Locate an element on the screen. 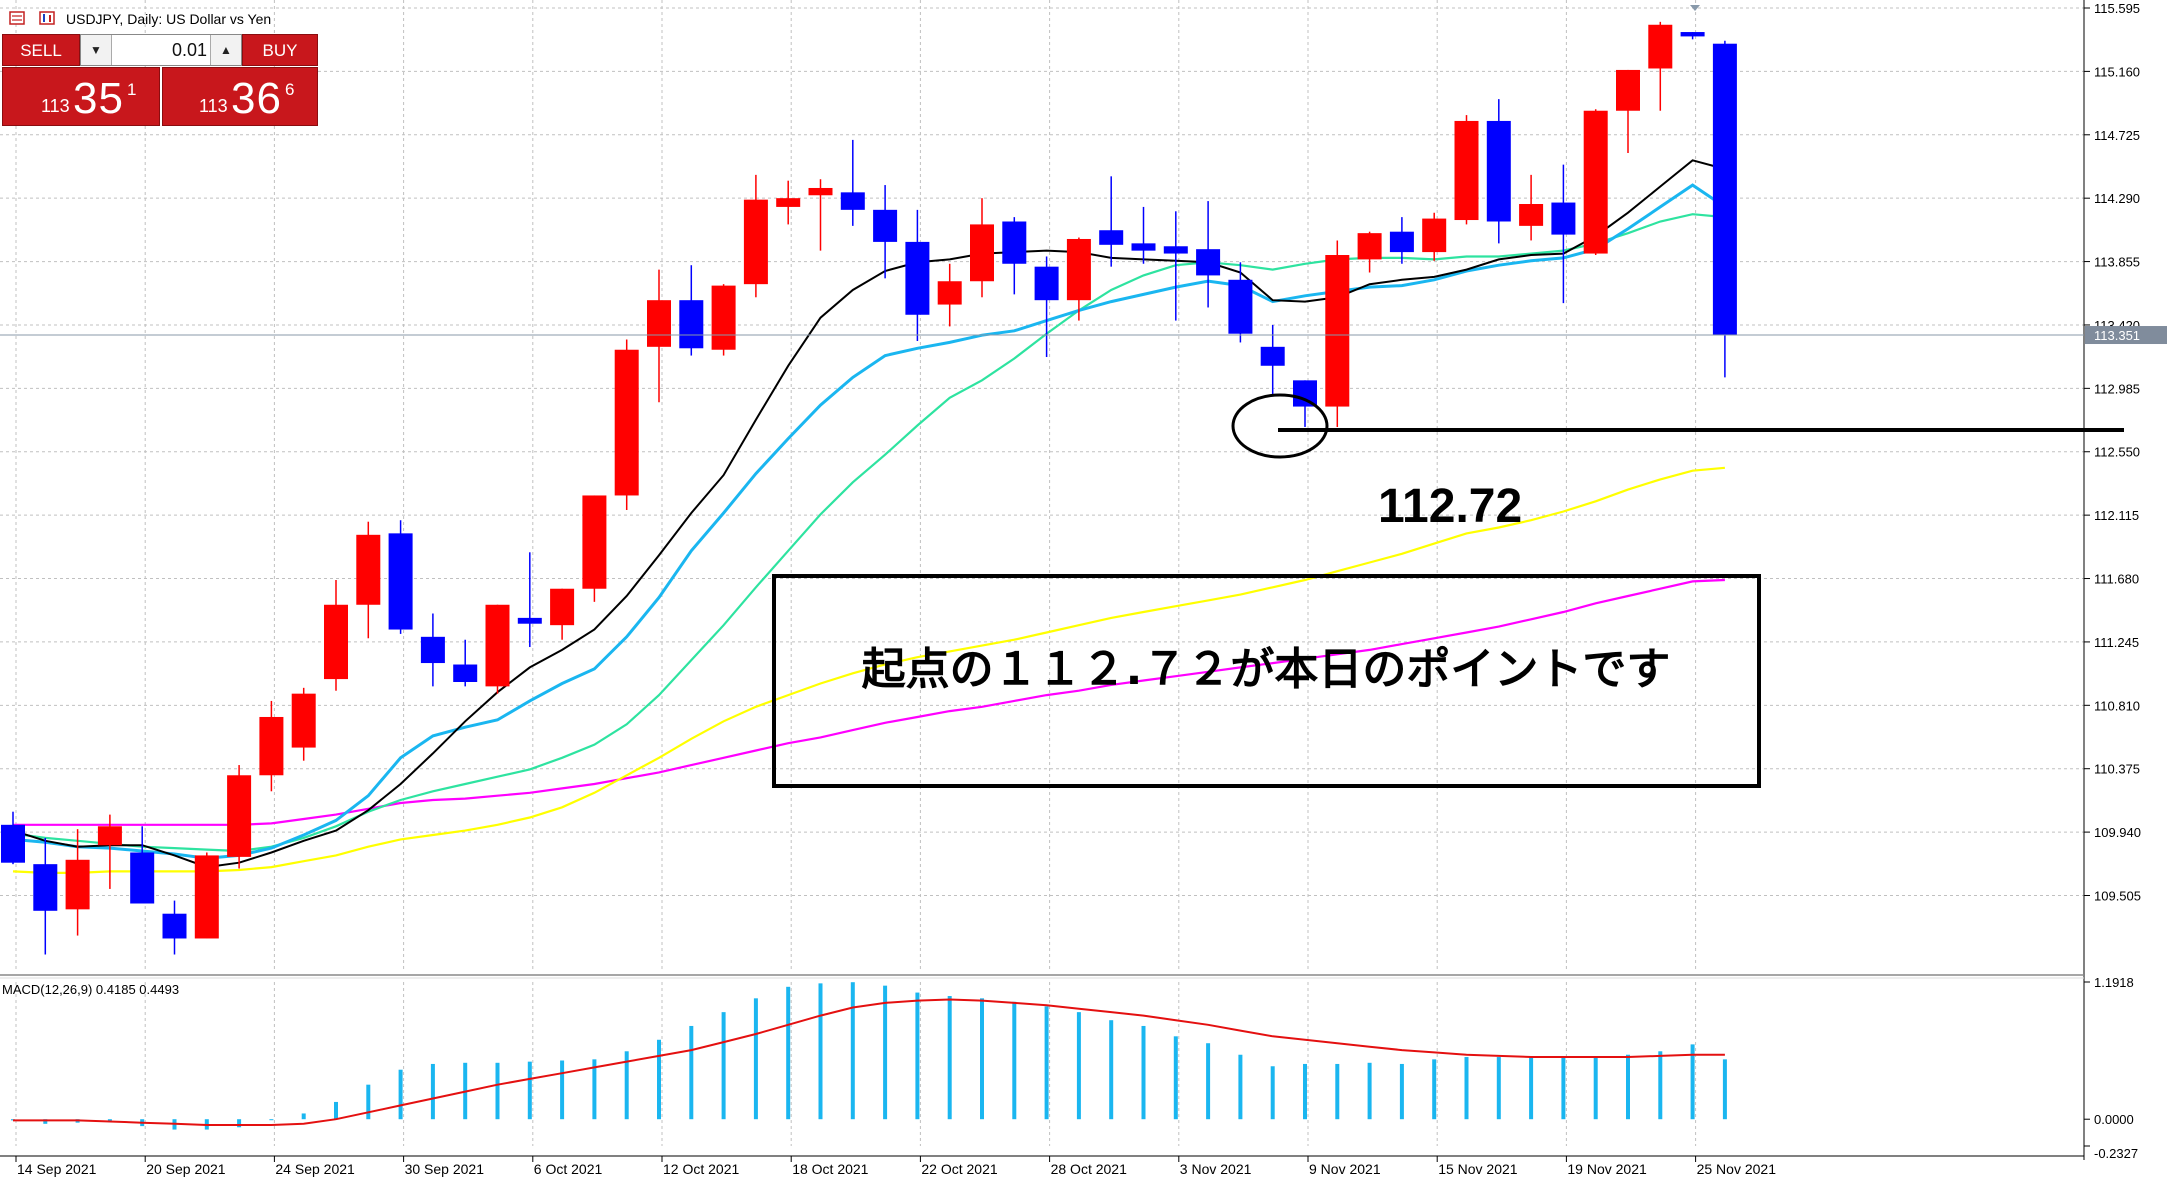 Image resolution: width=2168 pixels, height=1186 pixels. price-tick-label: 111.245 is located at coordinates (2116, 642).